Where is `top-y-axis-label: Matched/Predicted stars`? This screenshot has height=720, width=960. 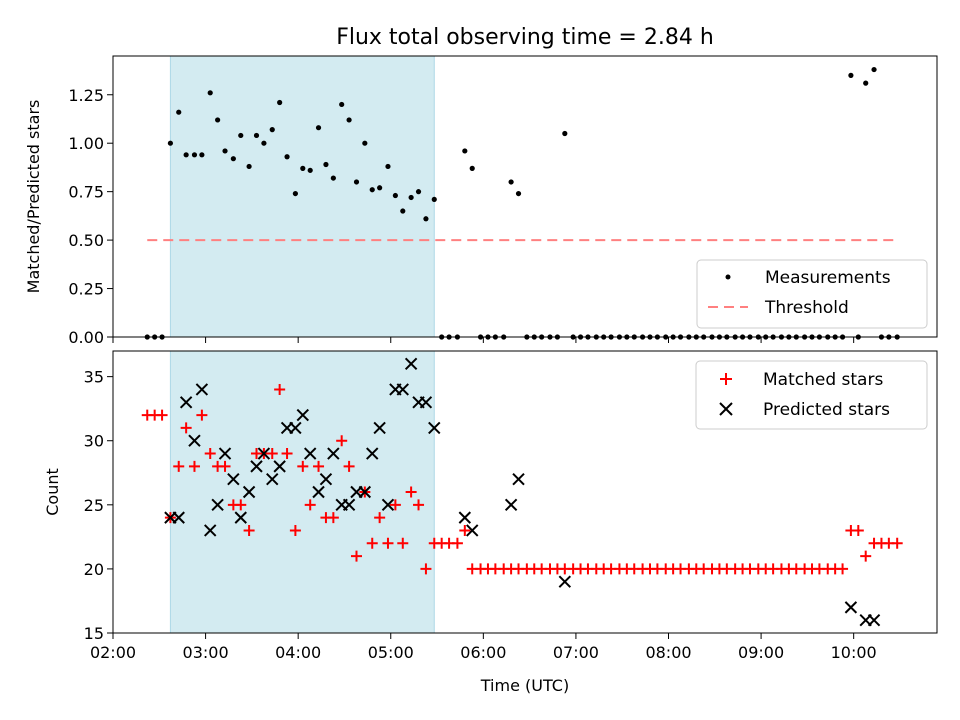
top-y-axis-label: Matched/Predicted stars is located at coordinates (33, 197).